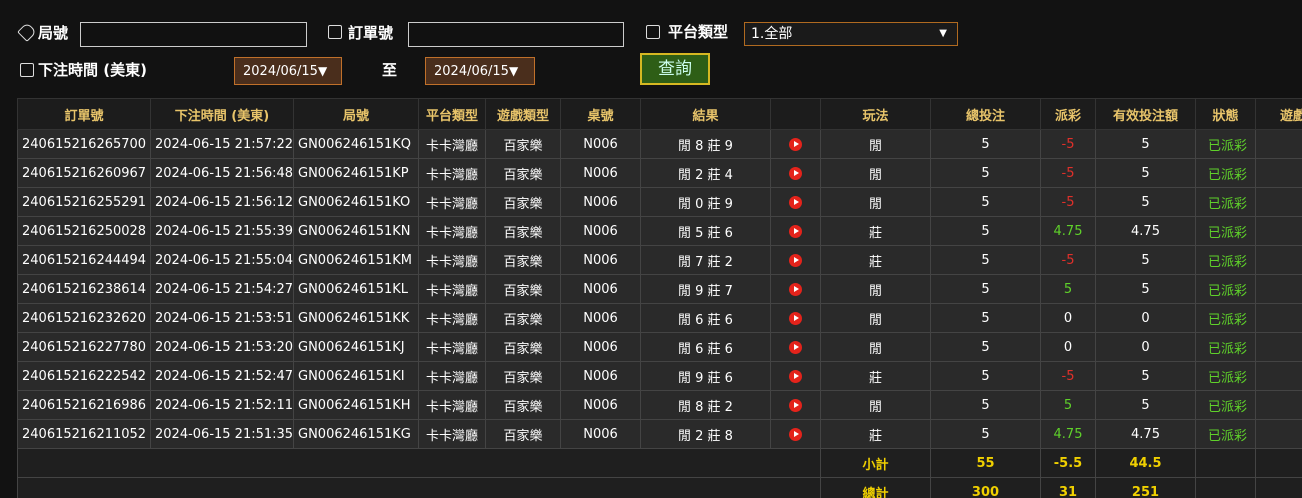 Image resolution: width=1302 pixels, height=498 pixels. I want to click on search-text: 查詢, so click(675, 69).